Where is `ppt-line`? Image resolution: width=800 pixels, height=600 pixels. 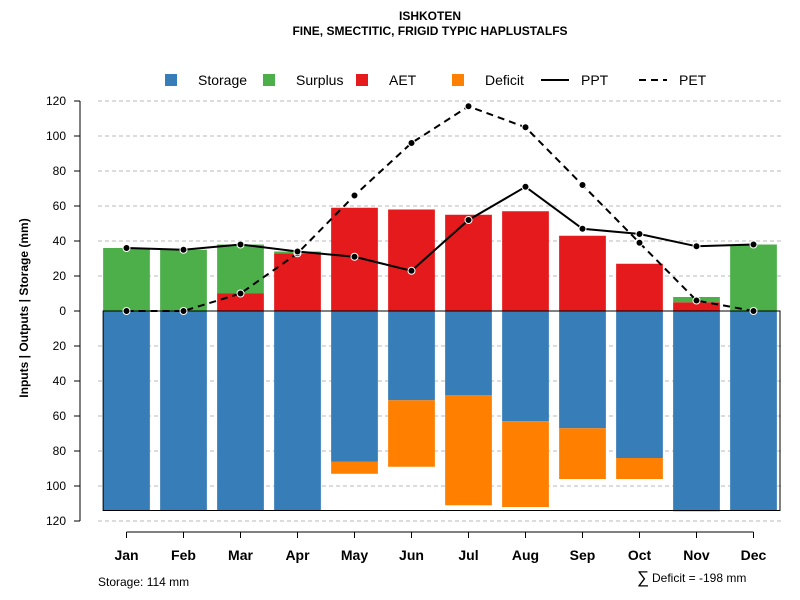
ppt-line is located at coordinates (440, 228).